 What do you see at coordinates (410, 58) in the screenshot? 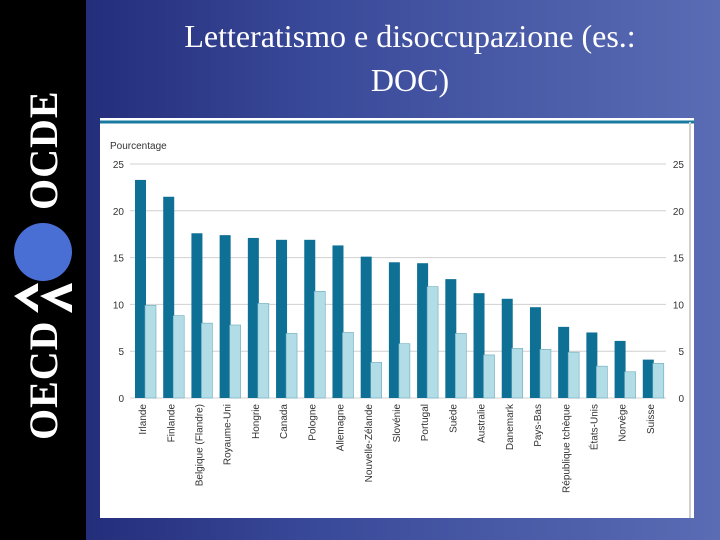
I see `slide-title: Letteratismo e disoccupazione (es.: DOC)` at bounding box center [410, 58].